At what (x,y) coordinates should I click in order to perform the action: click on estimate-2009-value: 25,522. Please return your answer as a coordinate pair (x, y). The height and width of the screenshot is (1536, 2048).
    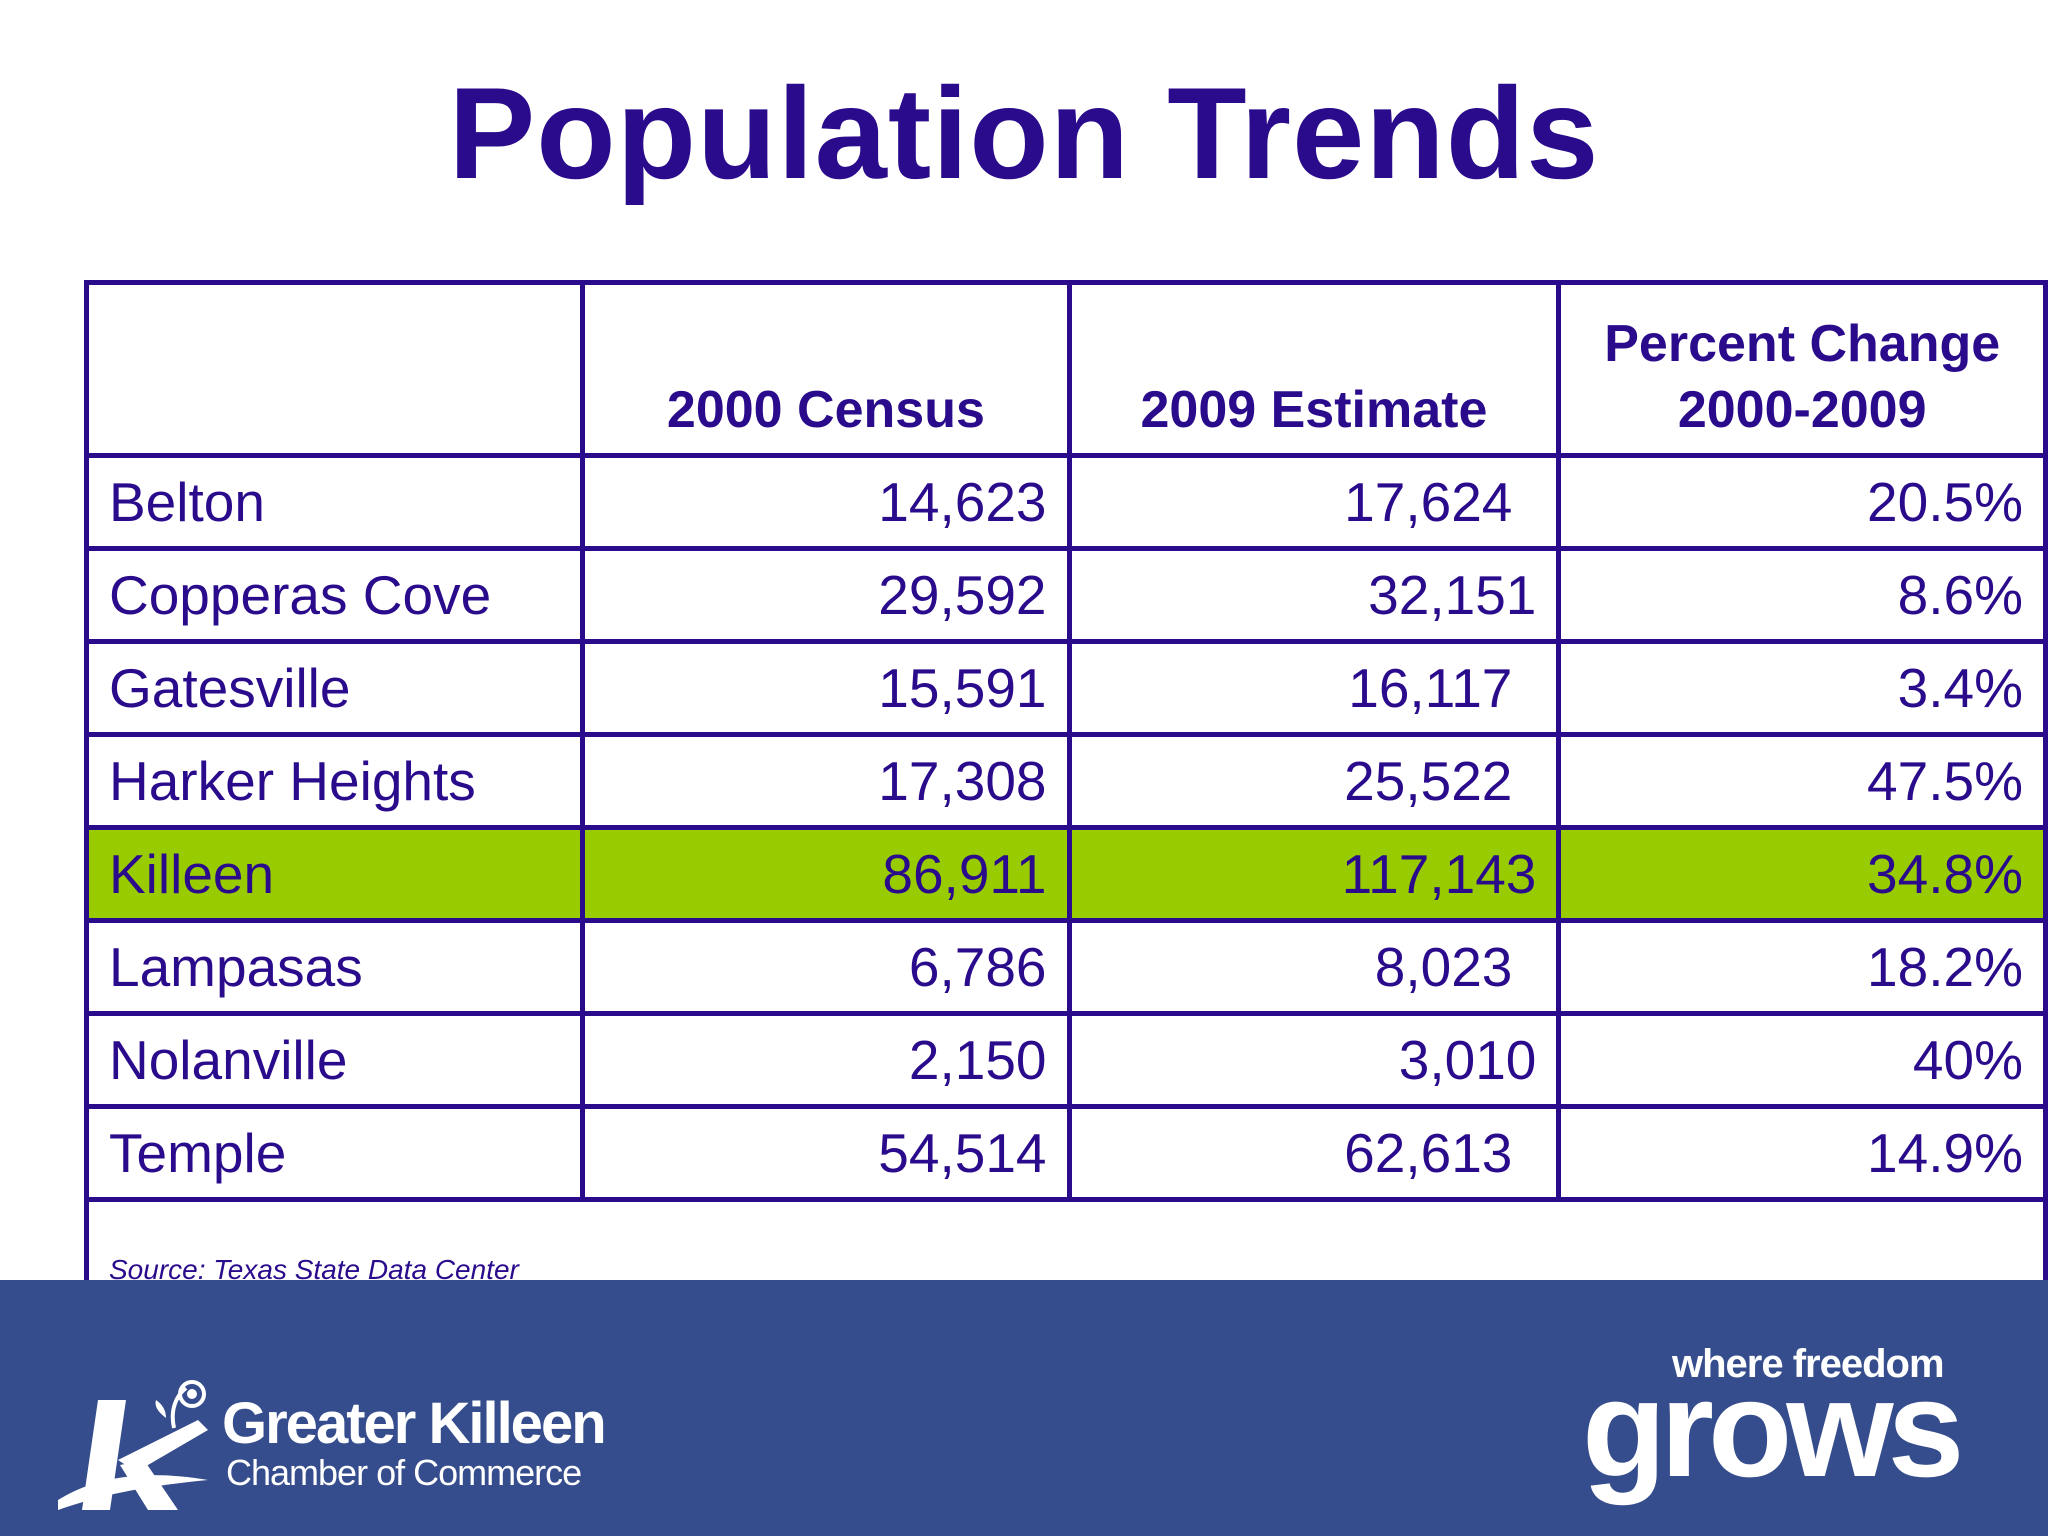
    Looking at the image, I should click on (1314, 781).